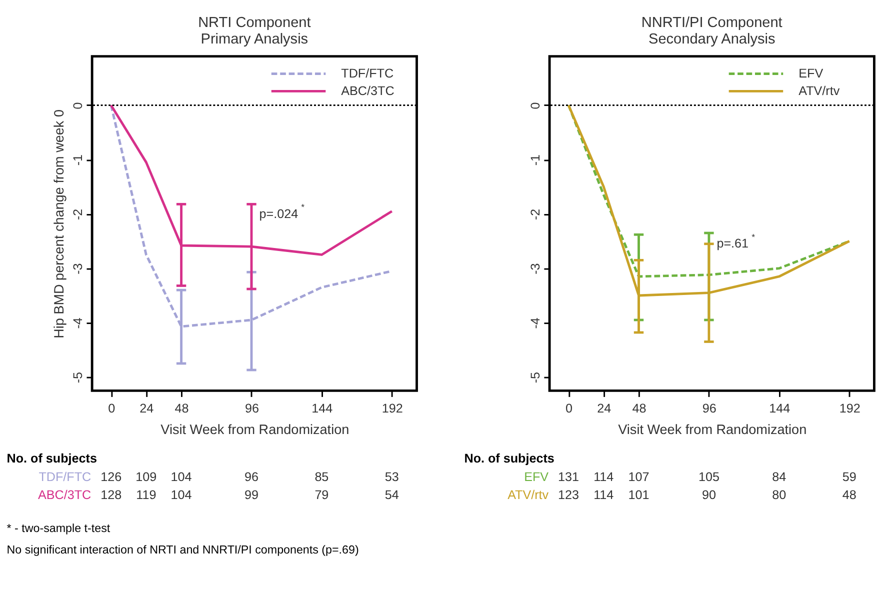  I want to click on text: 109, so click(146, 477).